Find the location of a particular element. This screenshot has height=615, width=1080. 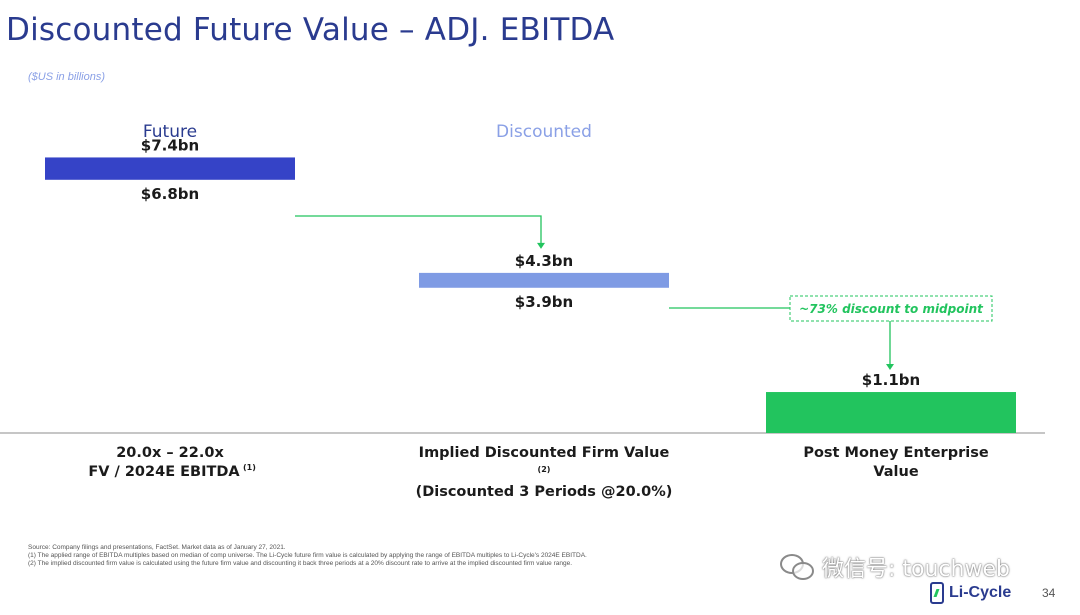

category-3-line-2: Value is located at coordinates (896, 472).